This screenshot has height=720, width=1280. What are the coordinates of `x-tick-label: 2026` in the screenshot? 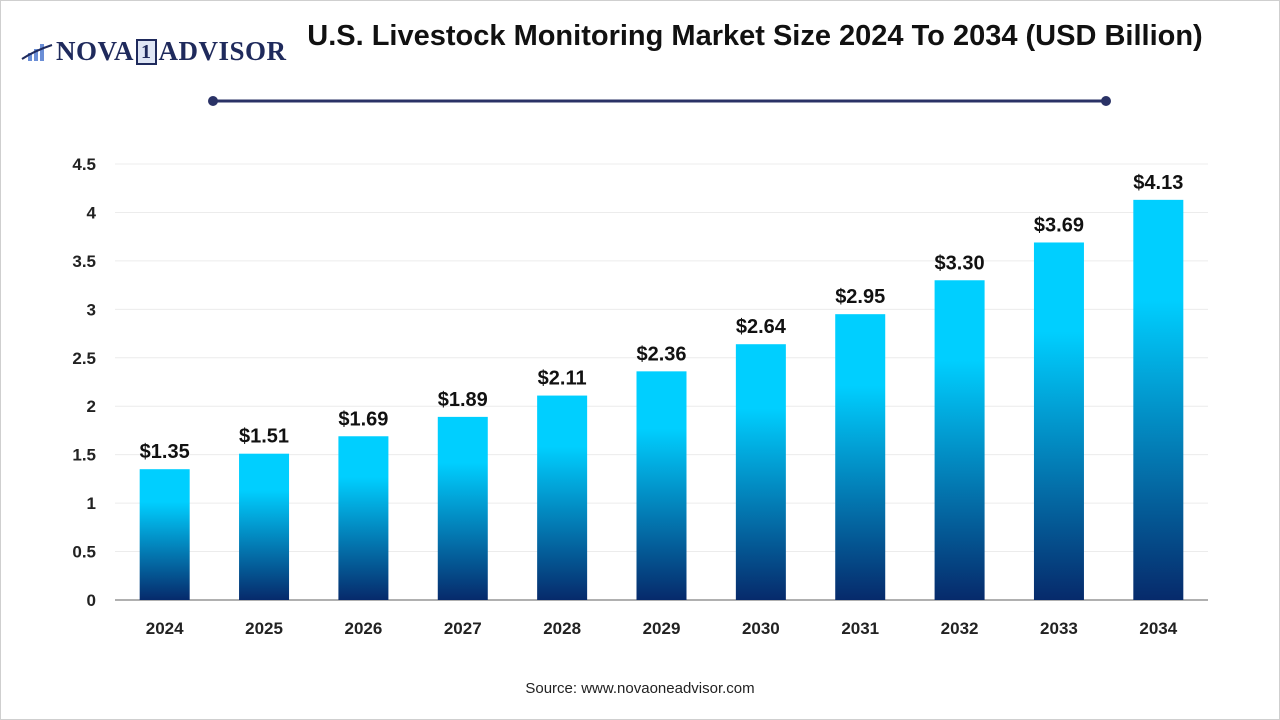 It's located at (363, 628).